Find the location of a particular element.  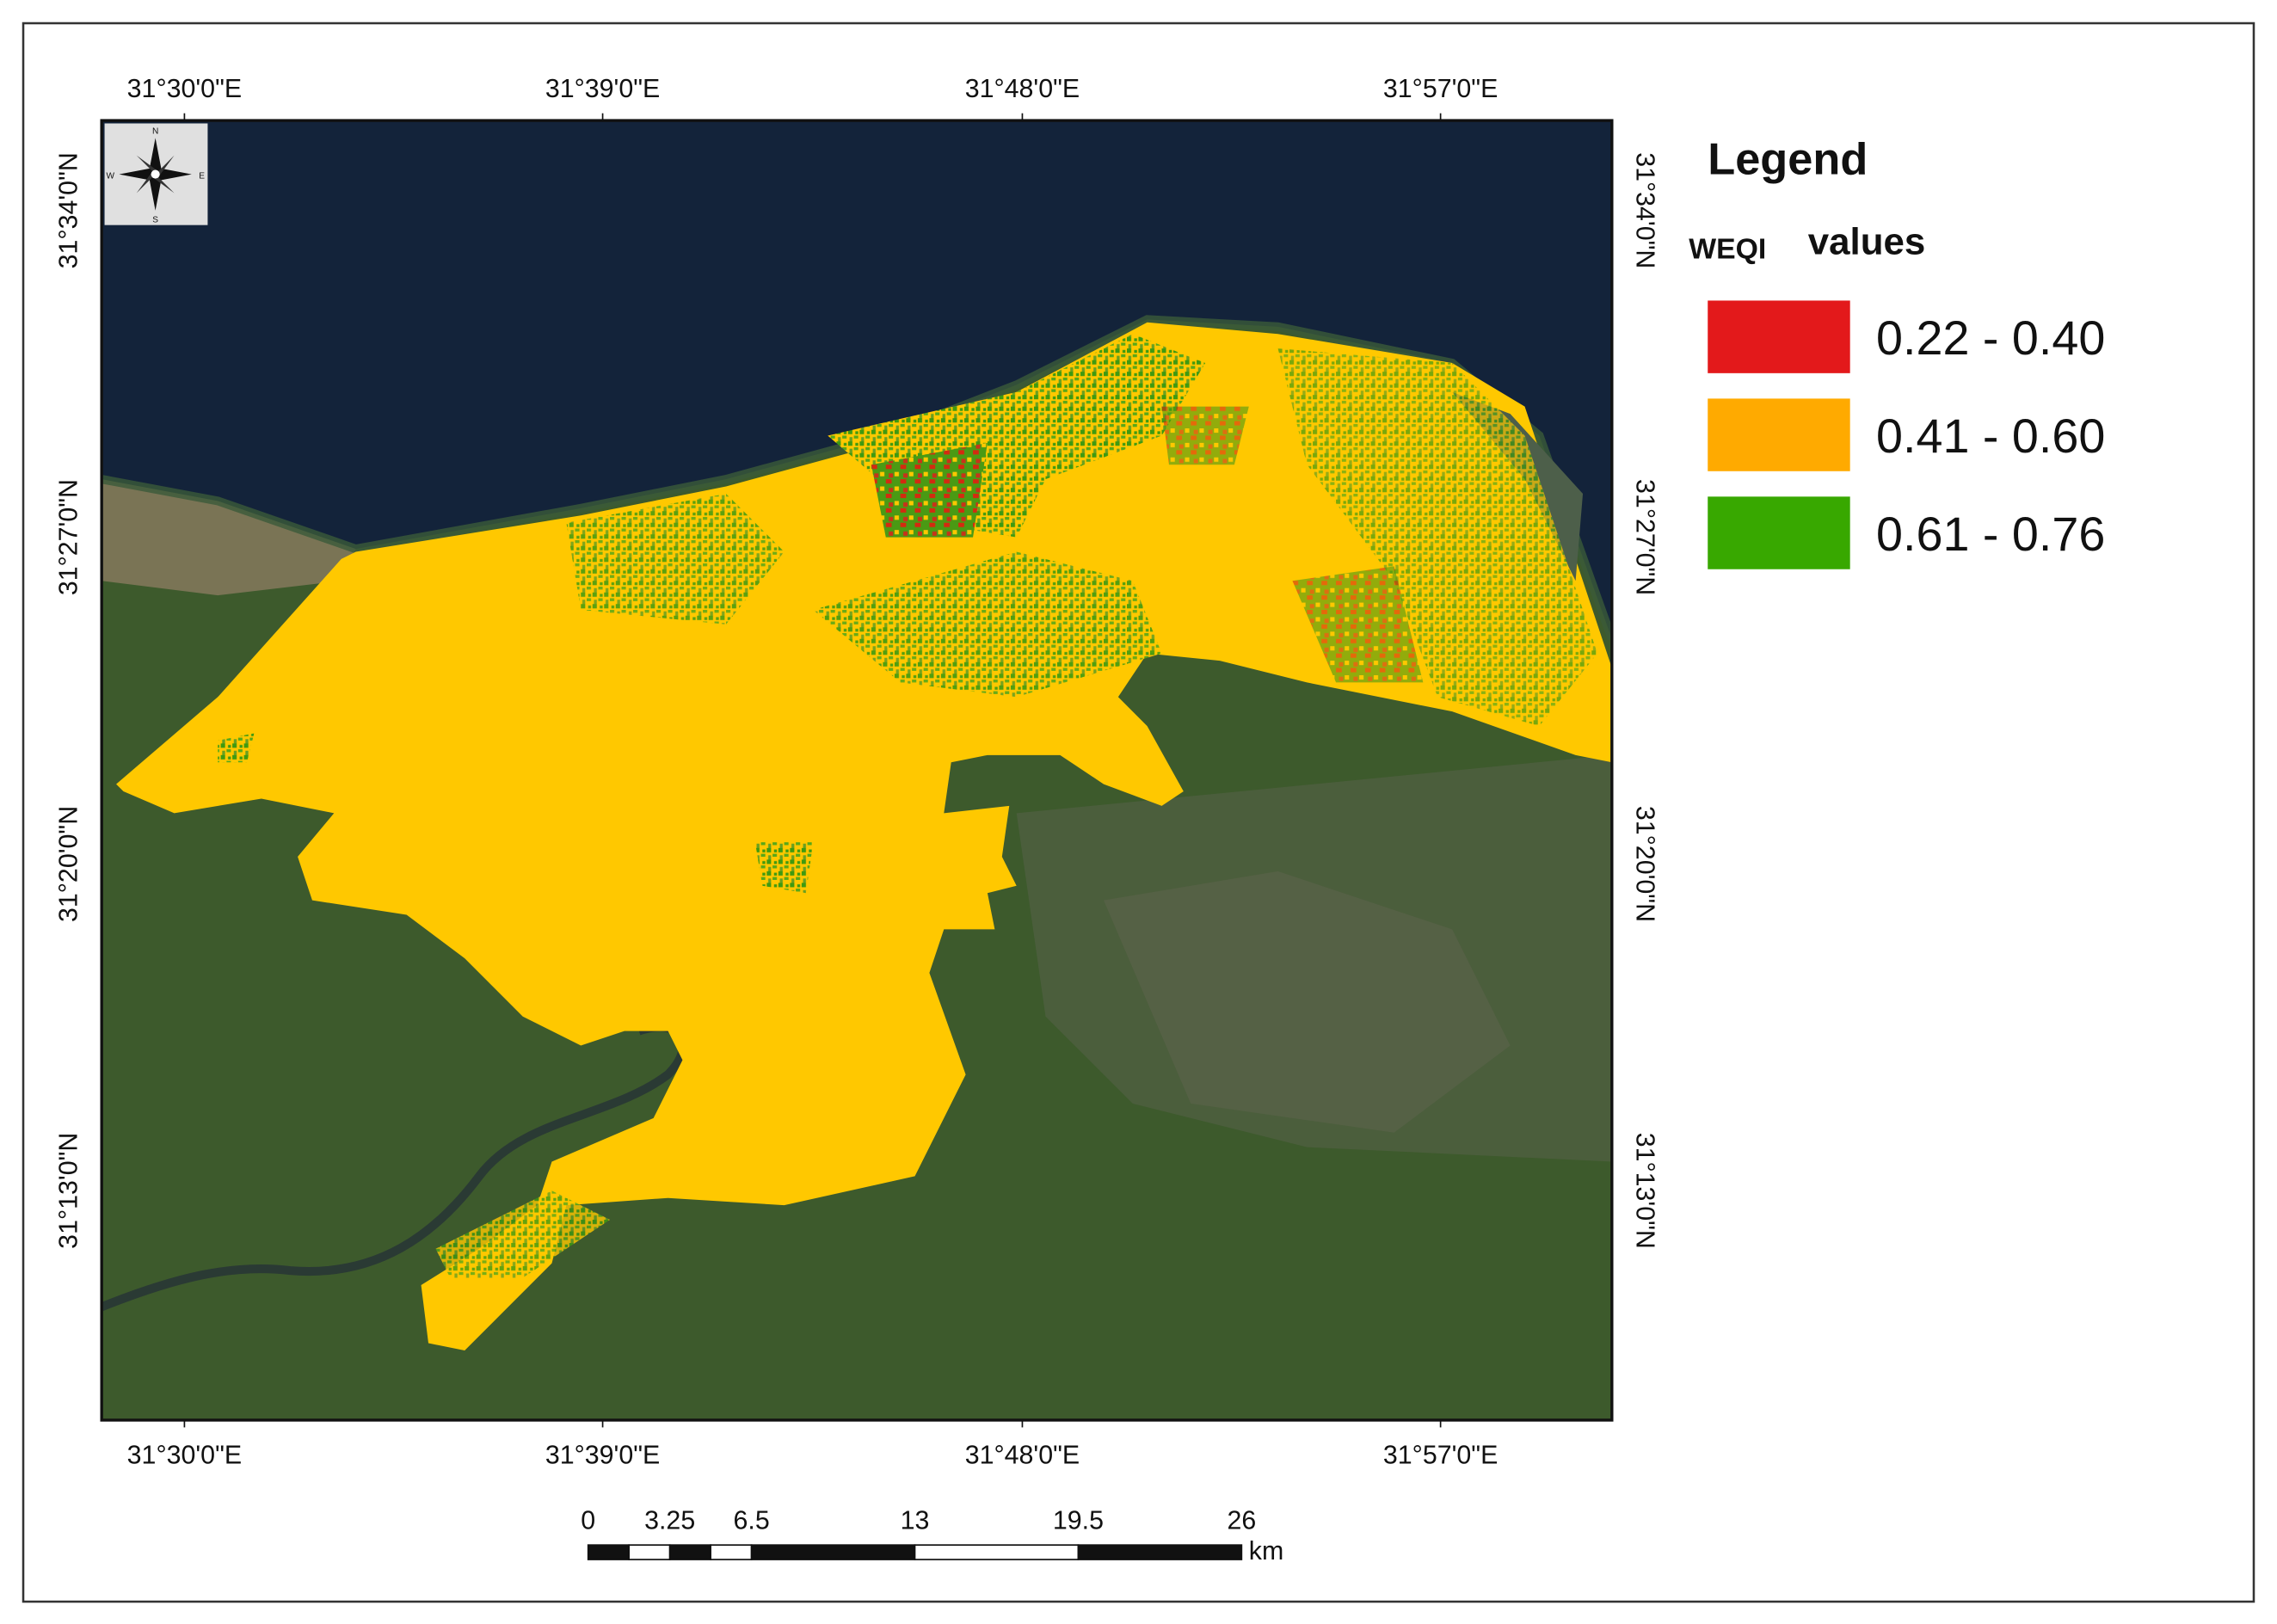

lat-label-left: 31°27'0"N is located at coordinates (68, 537).